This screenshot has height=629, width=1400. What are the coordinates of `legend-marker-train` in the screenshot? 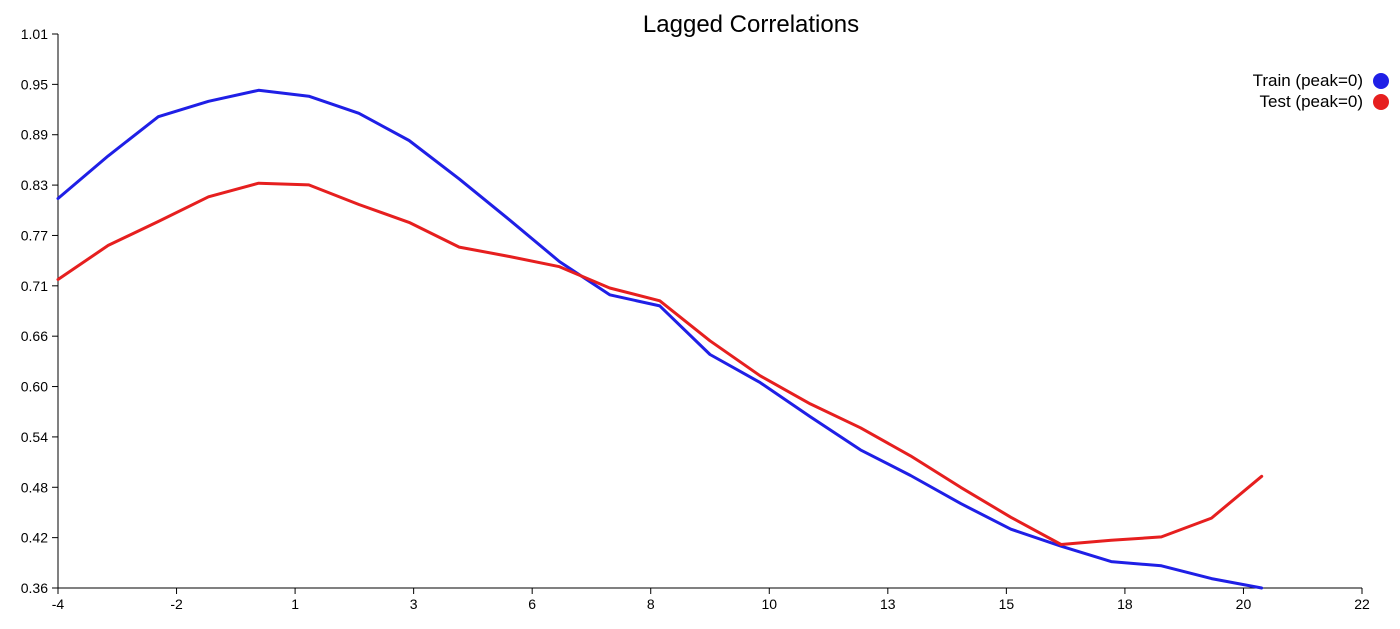 It's located at (1381, 81).